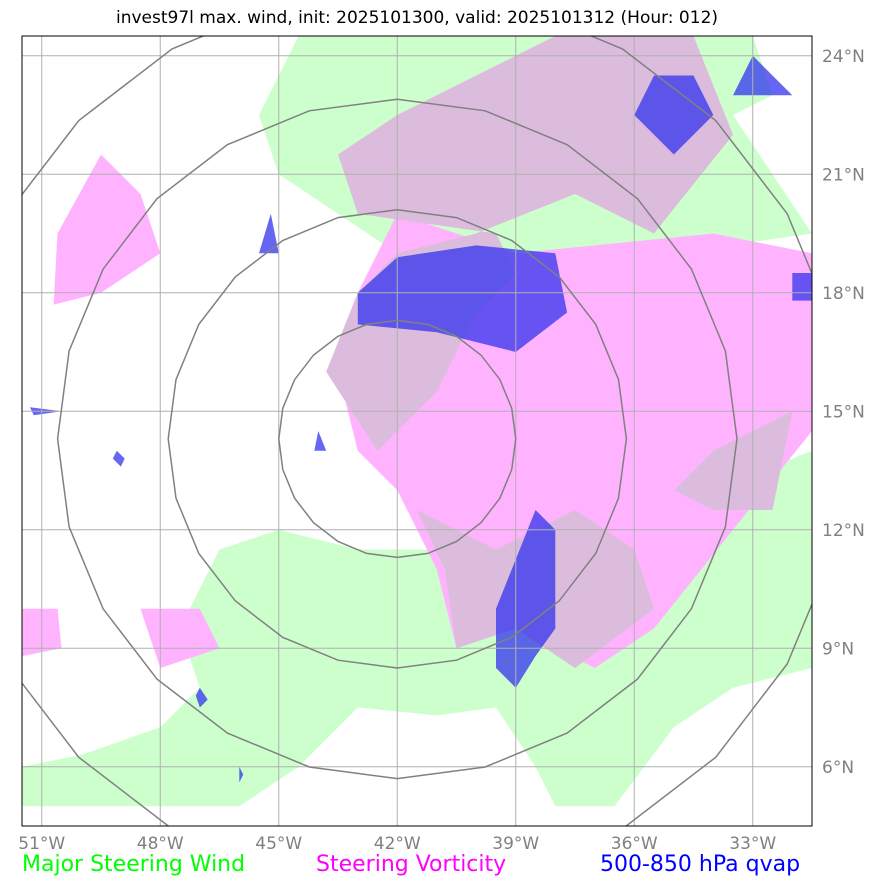  Describe the element at coordinates (843, 175) in the screenshot. I see `latitude-tick-label: 21°N` at that location.